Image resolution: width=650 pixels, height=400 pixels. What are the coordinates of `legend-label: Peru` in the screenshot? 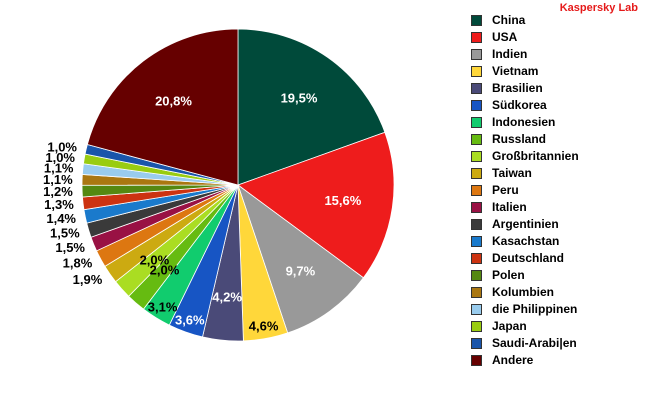 It's located at (505, 190).